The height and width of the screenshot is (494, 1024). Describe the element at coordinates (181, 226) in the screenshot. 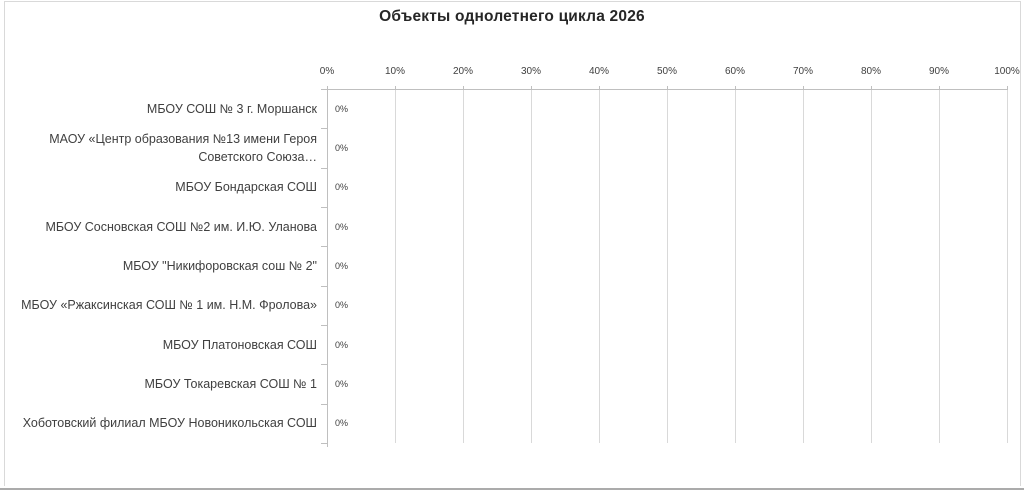

I see `category-label: МБОУ Сосновская СОШ №2 им. И.Ю. Уланова` at that location.